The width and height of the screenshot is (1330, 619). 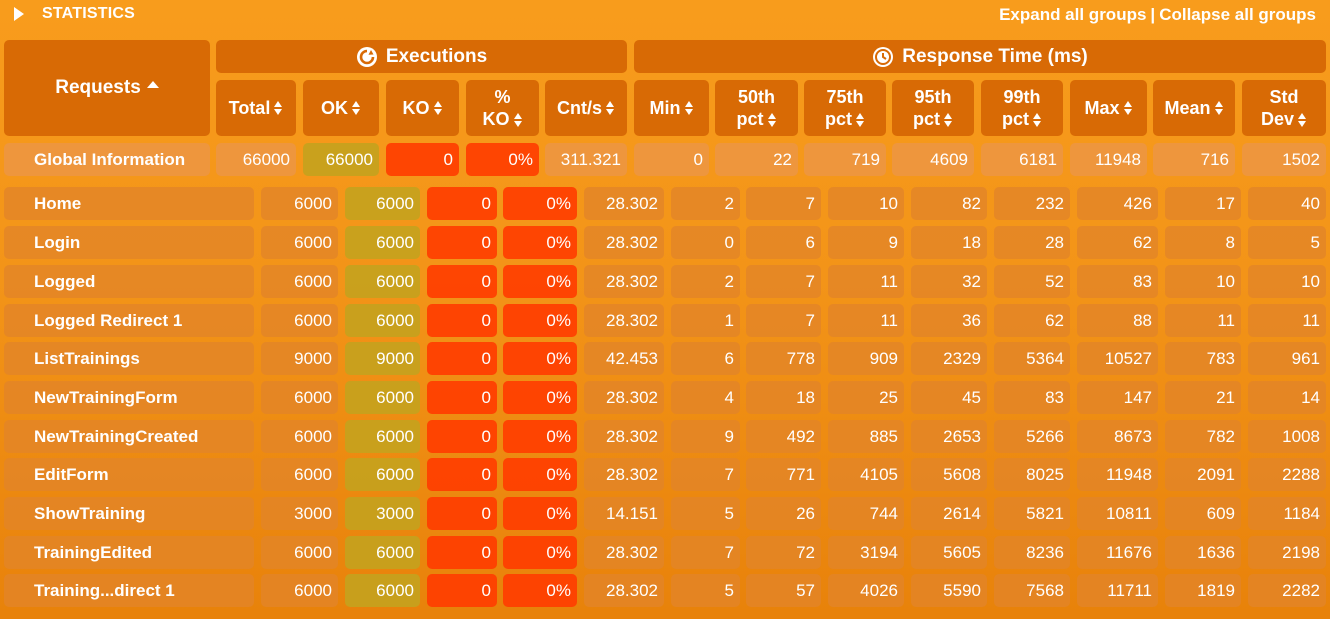 What do you see at coordinates (299, 358) in the screenshot?
I see `request-total: 9000` at bounding box center [299, 358].